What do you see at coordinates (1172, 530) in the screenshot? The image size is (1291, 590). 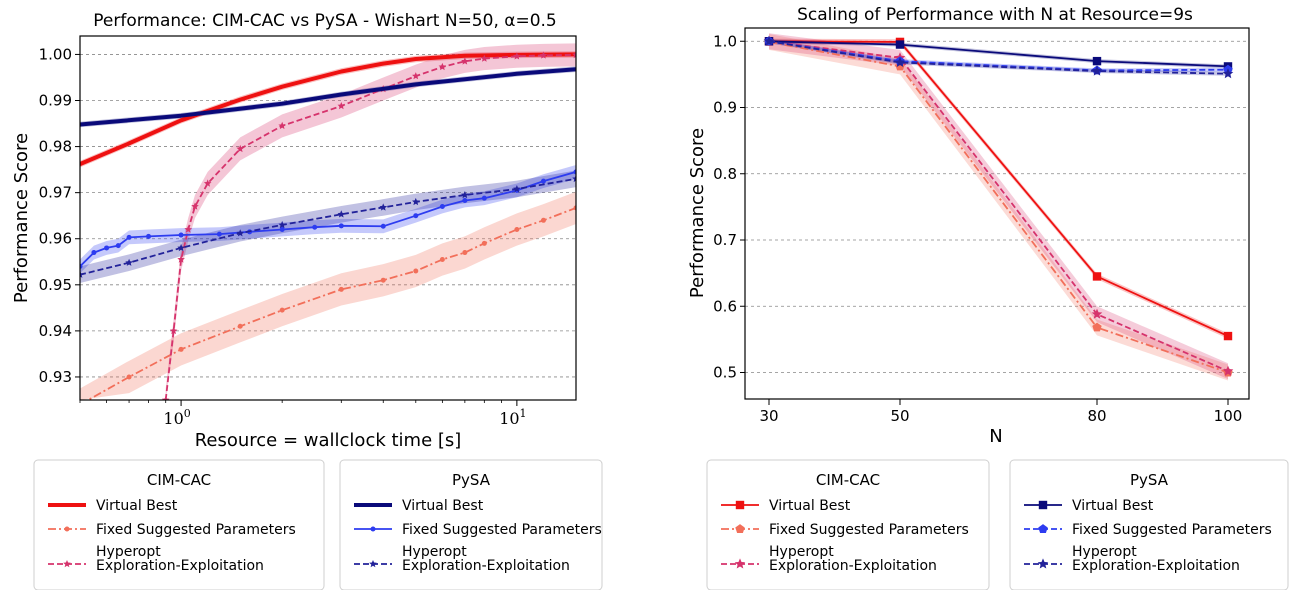 I see `right-legend-label: Fixed Suggested Parameters` at bounding box center [1172, 530].